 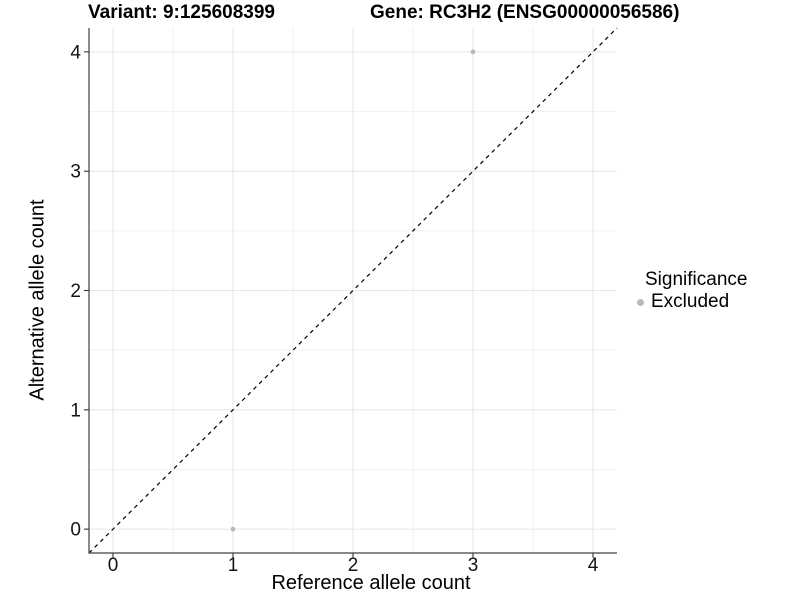 I want to click on x-axis-label: Reference allele count, so click(x=371, y=583).